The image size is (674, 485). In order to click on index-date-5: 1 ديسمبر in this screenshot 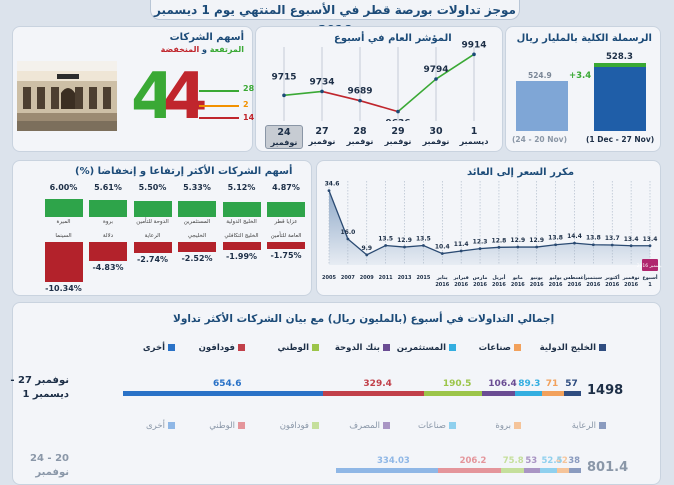, I will do `click(474, 137)`.